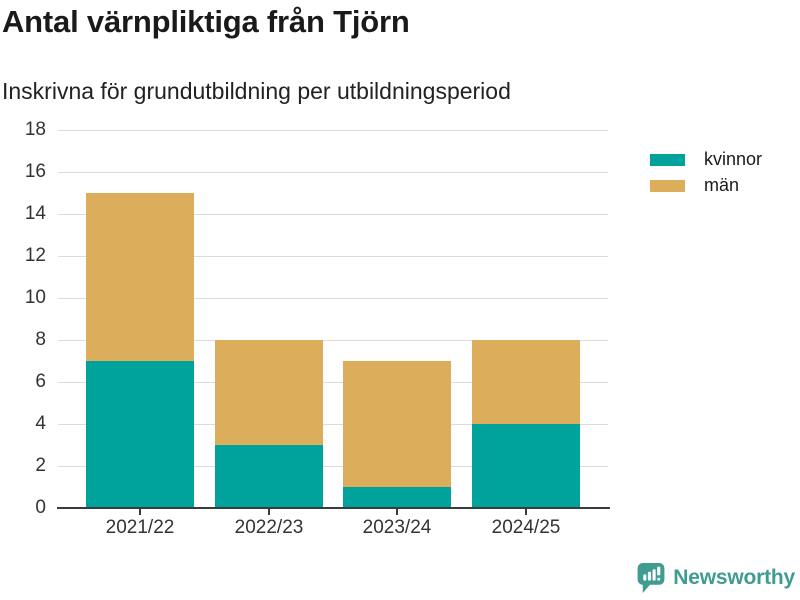 This screenshot has width=800, height=600. I want to click on brand-footer: Newsworthy, so click(715, 578).